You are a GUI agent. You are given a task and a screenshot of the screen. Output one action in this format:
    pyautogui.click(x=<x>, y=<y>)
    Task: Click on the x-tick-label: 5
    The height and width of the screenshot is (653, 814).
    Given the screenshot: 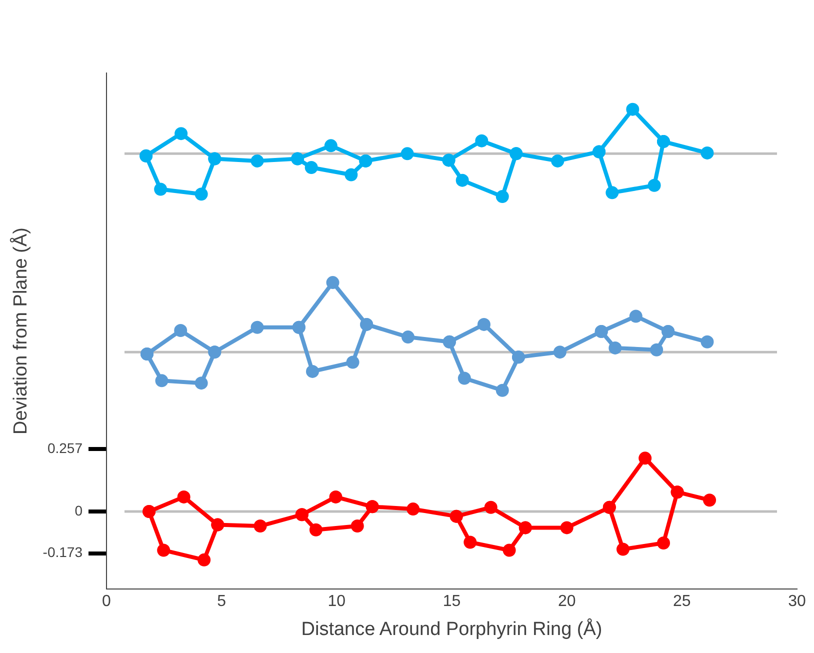 What is the action you would take?
    pyautogui.click(x=221, y=601)
    